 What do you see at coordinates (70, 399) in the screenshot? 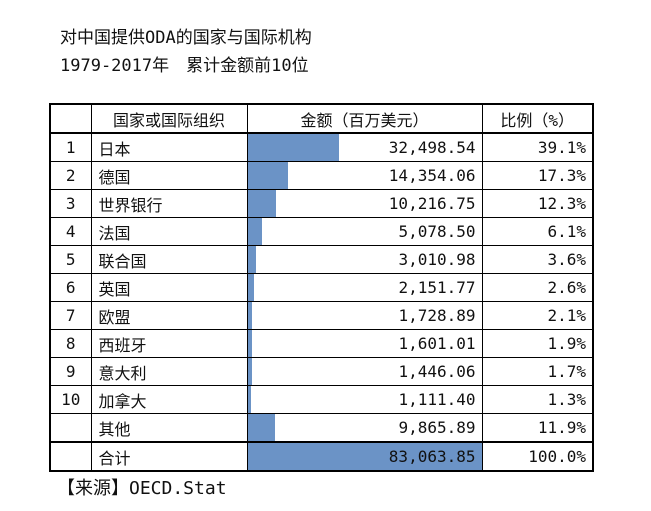
I see `rank-cell: 10` at bounding box center [70, 399].